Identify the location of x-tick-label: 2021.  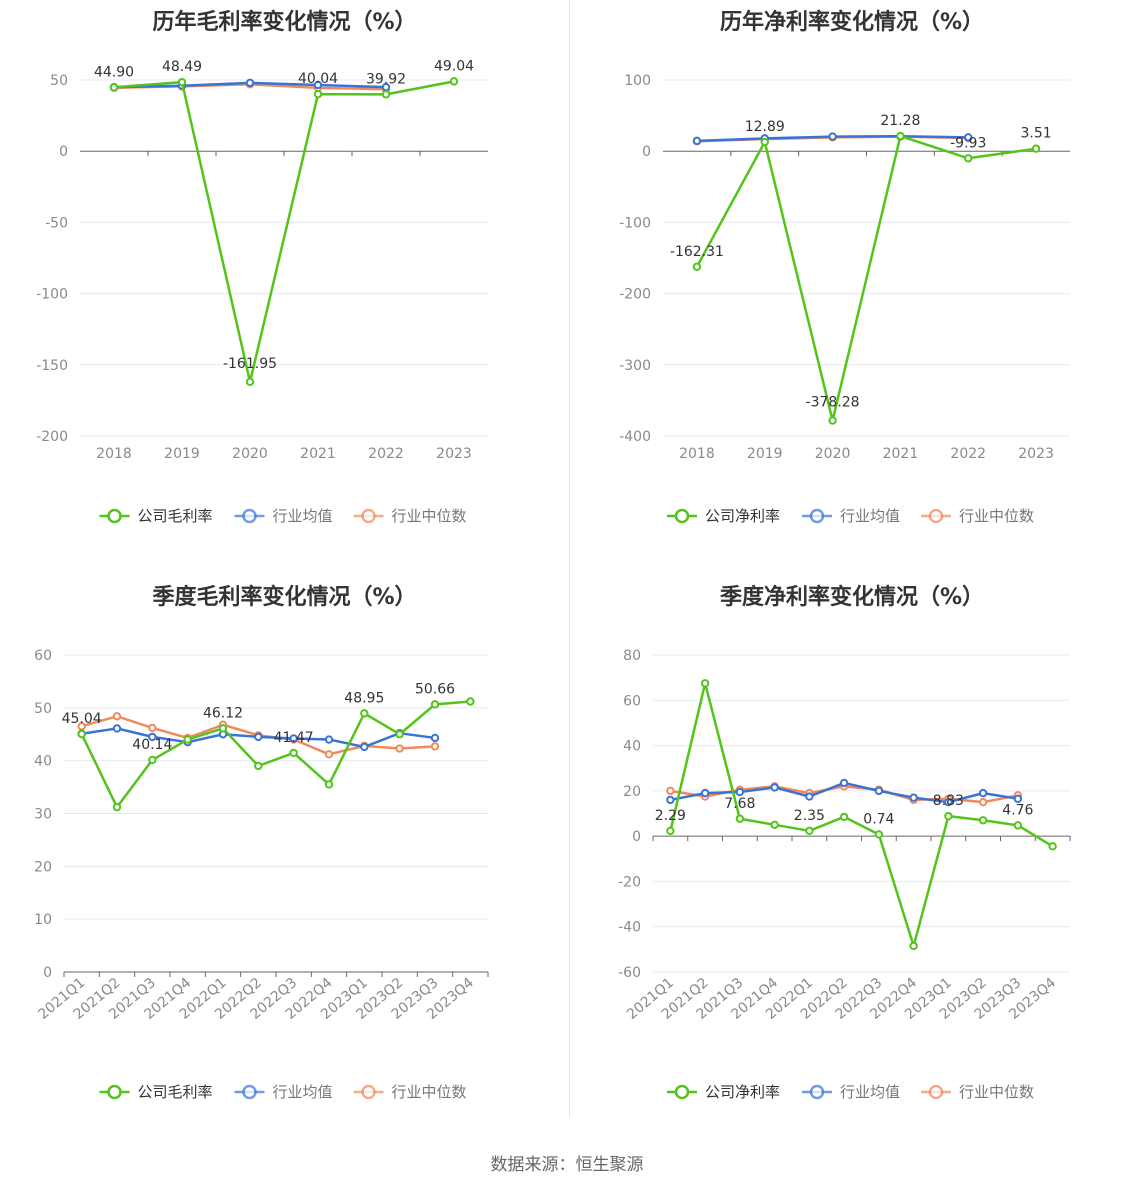
(901, 454).